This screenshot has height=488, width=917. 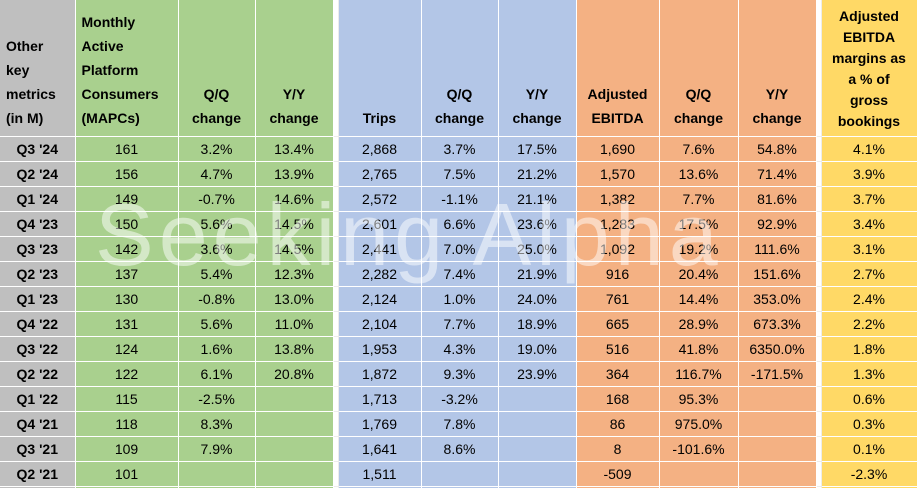 I want to click on cell-mapcs: 149, so click(x=127, y=199).